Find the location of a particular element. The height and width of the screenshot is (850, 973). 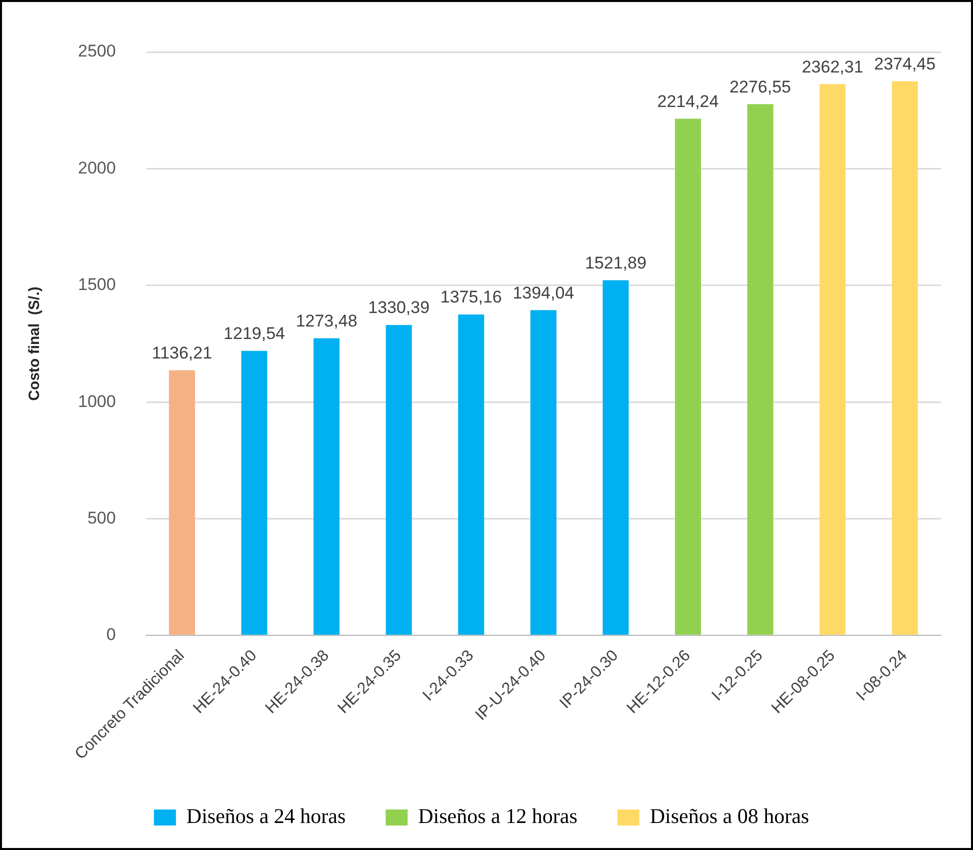

data-label: 1521,89 is located at coordinates (615, 262).